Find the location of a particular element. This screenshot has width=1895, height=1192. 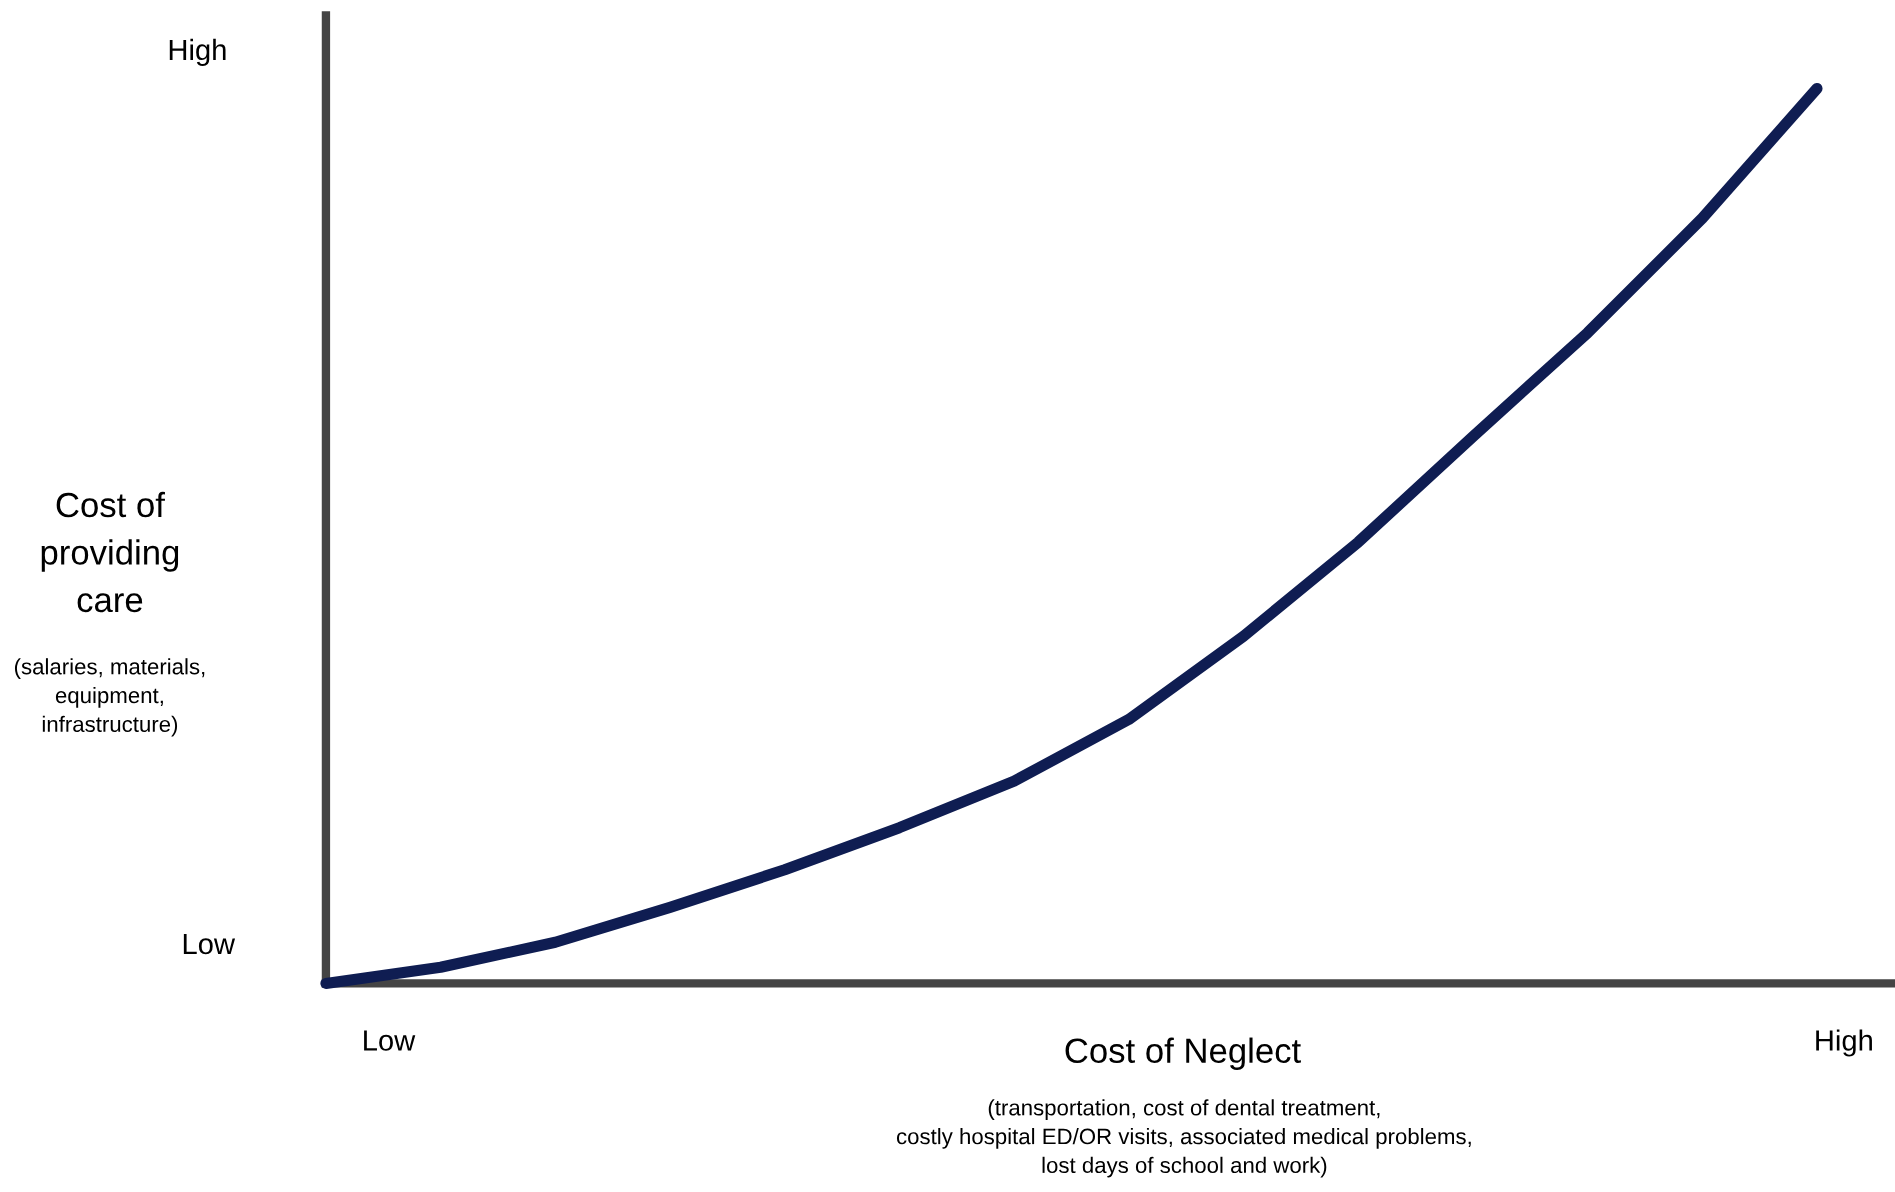

text: (salaries, materials, equipment, infrastructure) is located at coordinates (109, 697).